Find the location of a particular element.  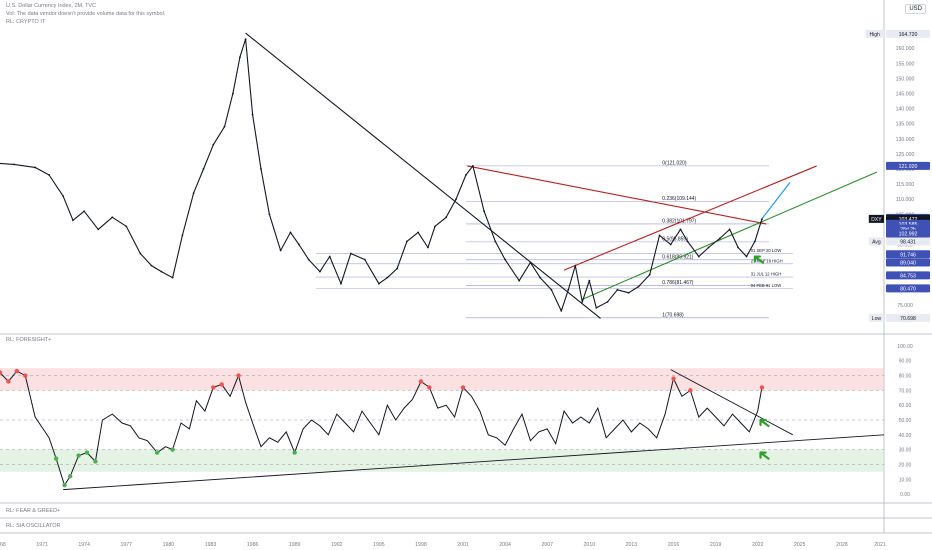

time-tick-label: 2025 is located at coordinates (800, 545).